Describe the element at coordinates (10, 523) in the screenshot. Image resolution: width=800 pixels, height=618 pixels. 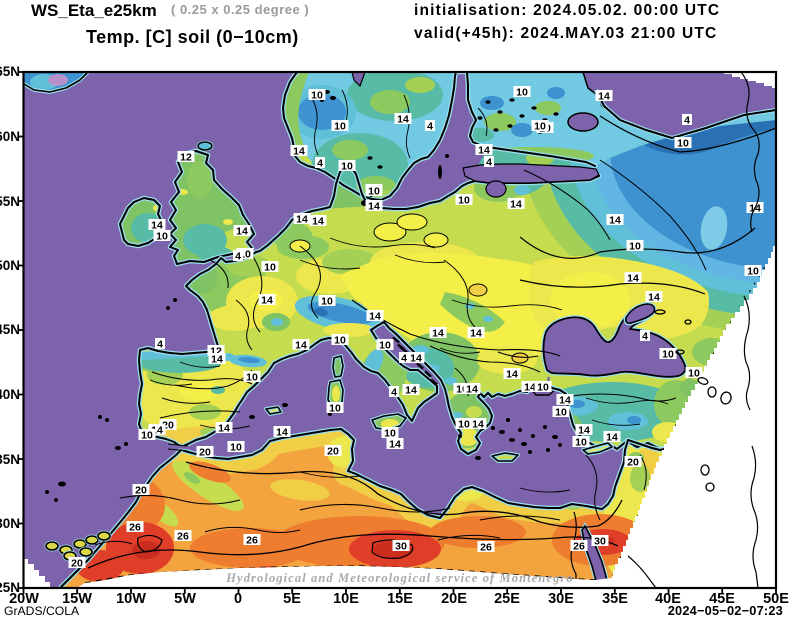
I see `svg-text: 30N` at that location.